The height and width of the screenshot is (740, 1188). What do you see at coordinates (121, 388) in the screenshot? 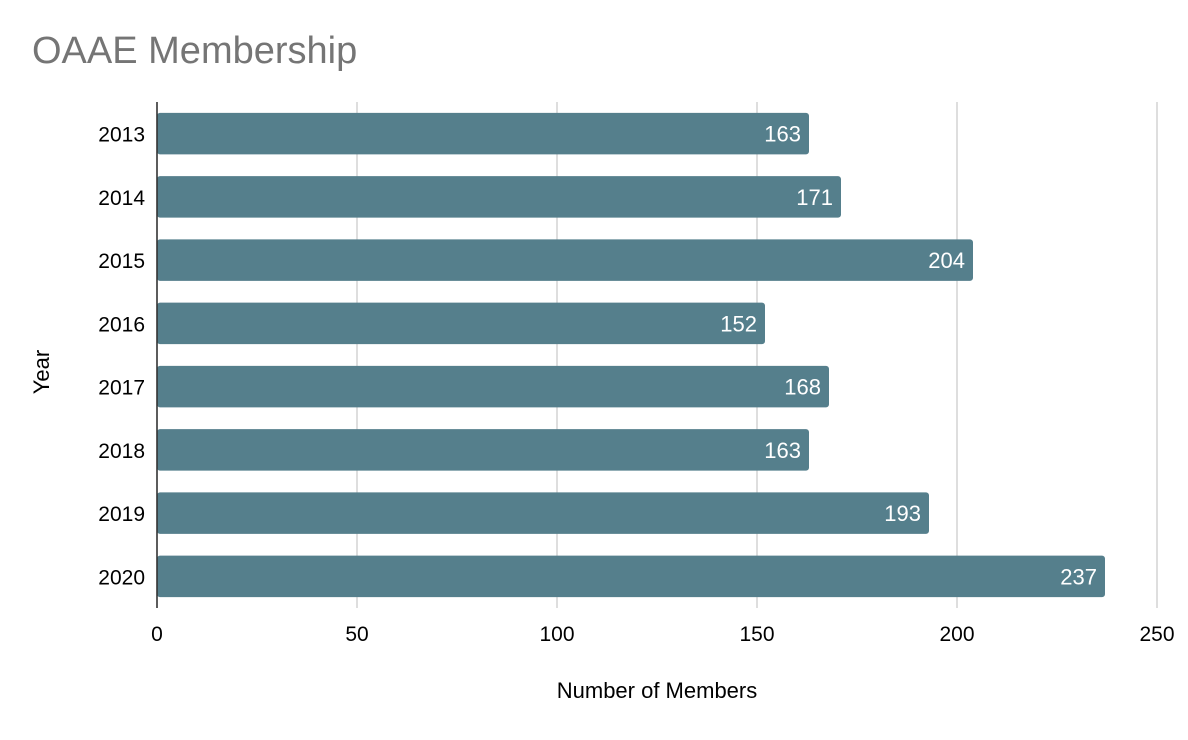
I see `y-tick-label: 2017` at bounding box center [121, 388].